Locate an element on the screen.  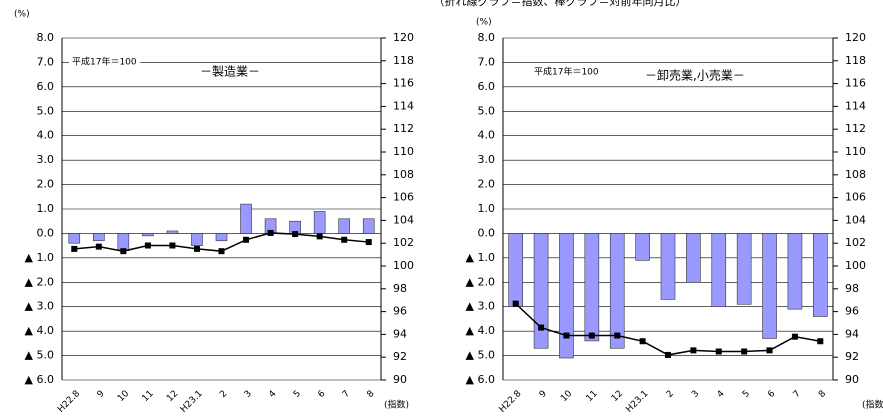
y2-tick-label: 98 is located at coordinates (400, 288).